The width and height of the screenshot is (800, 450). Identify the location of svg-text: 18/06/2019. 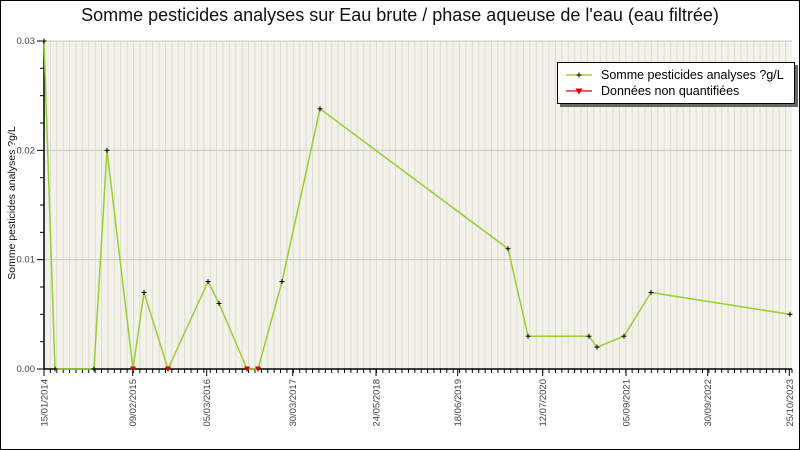
(458, 403).